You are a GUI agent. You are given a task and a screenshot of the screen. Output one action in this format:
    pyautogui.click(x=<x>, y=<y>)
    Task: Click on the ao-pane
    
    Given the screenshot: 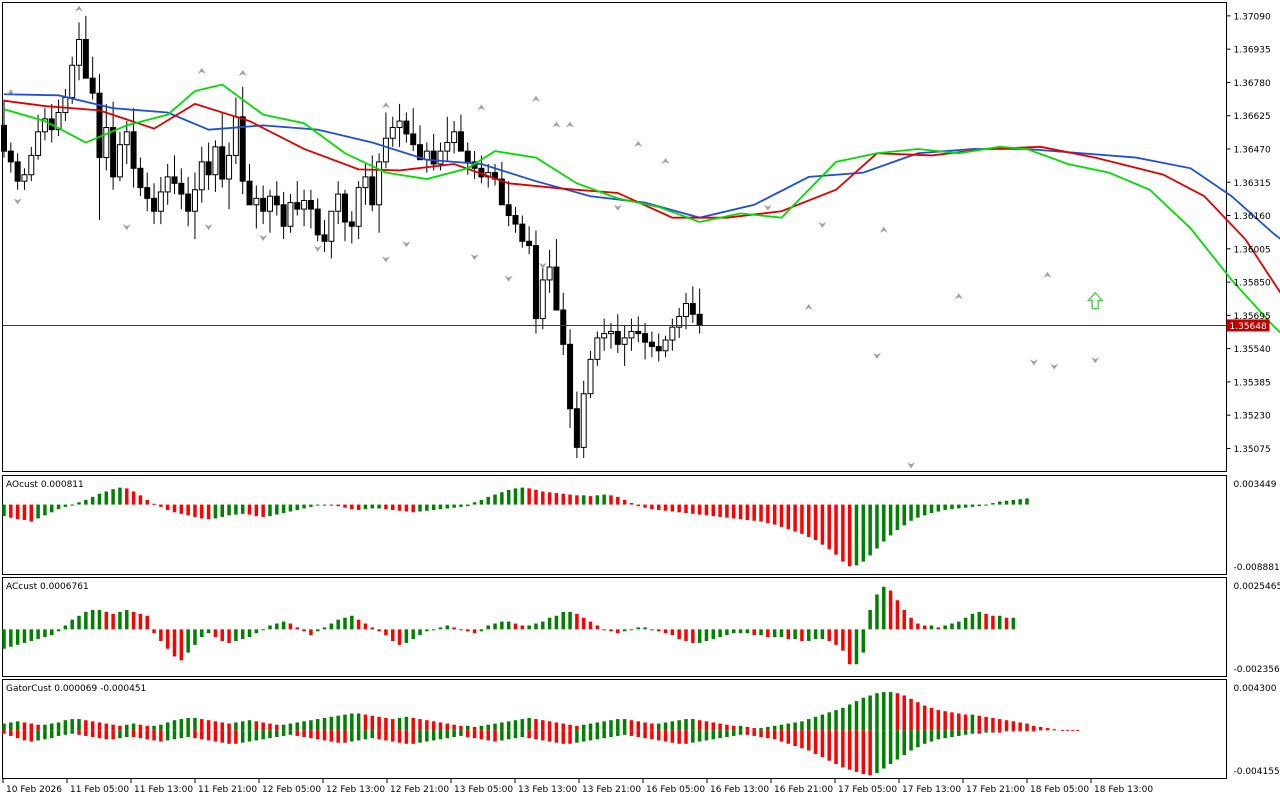 What is the action you would take?
    pyautogui.click(x=614, y=525)
    